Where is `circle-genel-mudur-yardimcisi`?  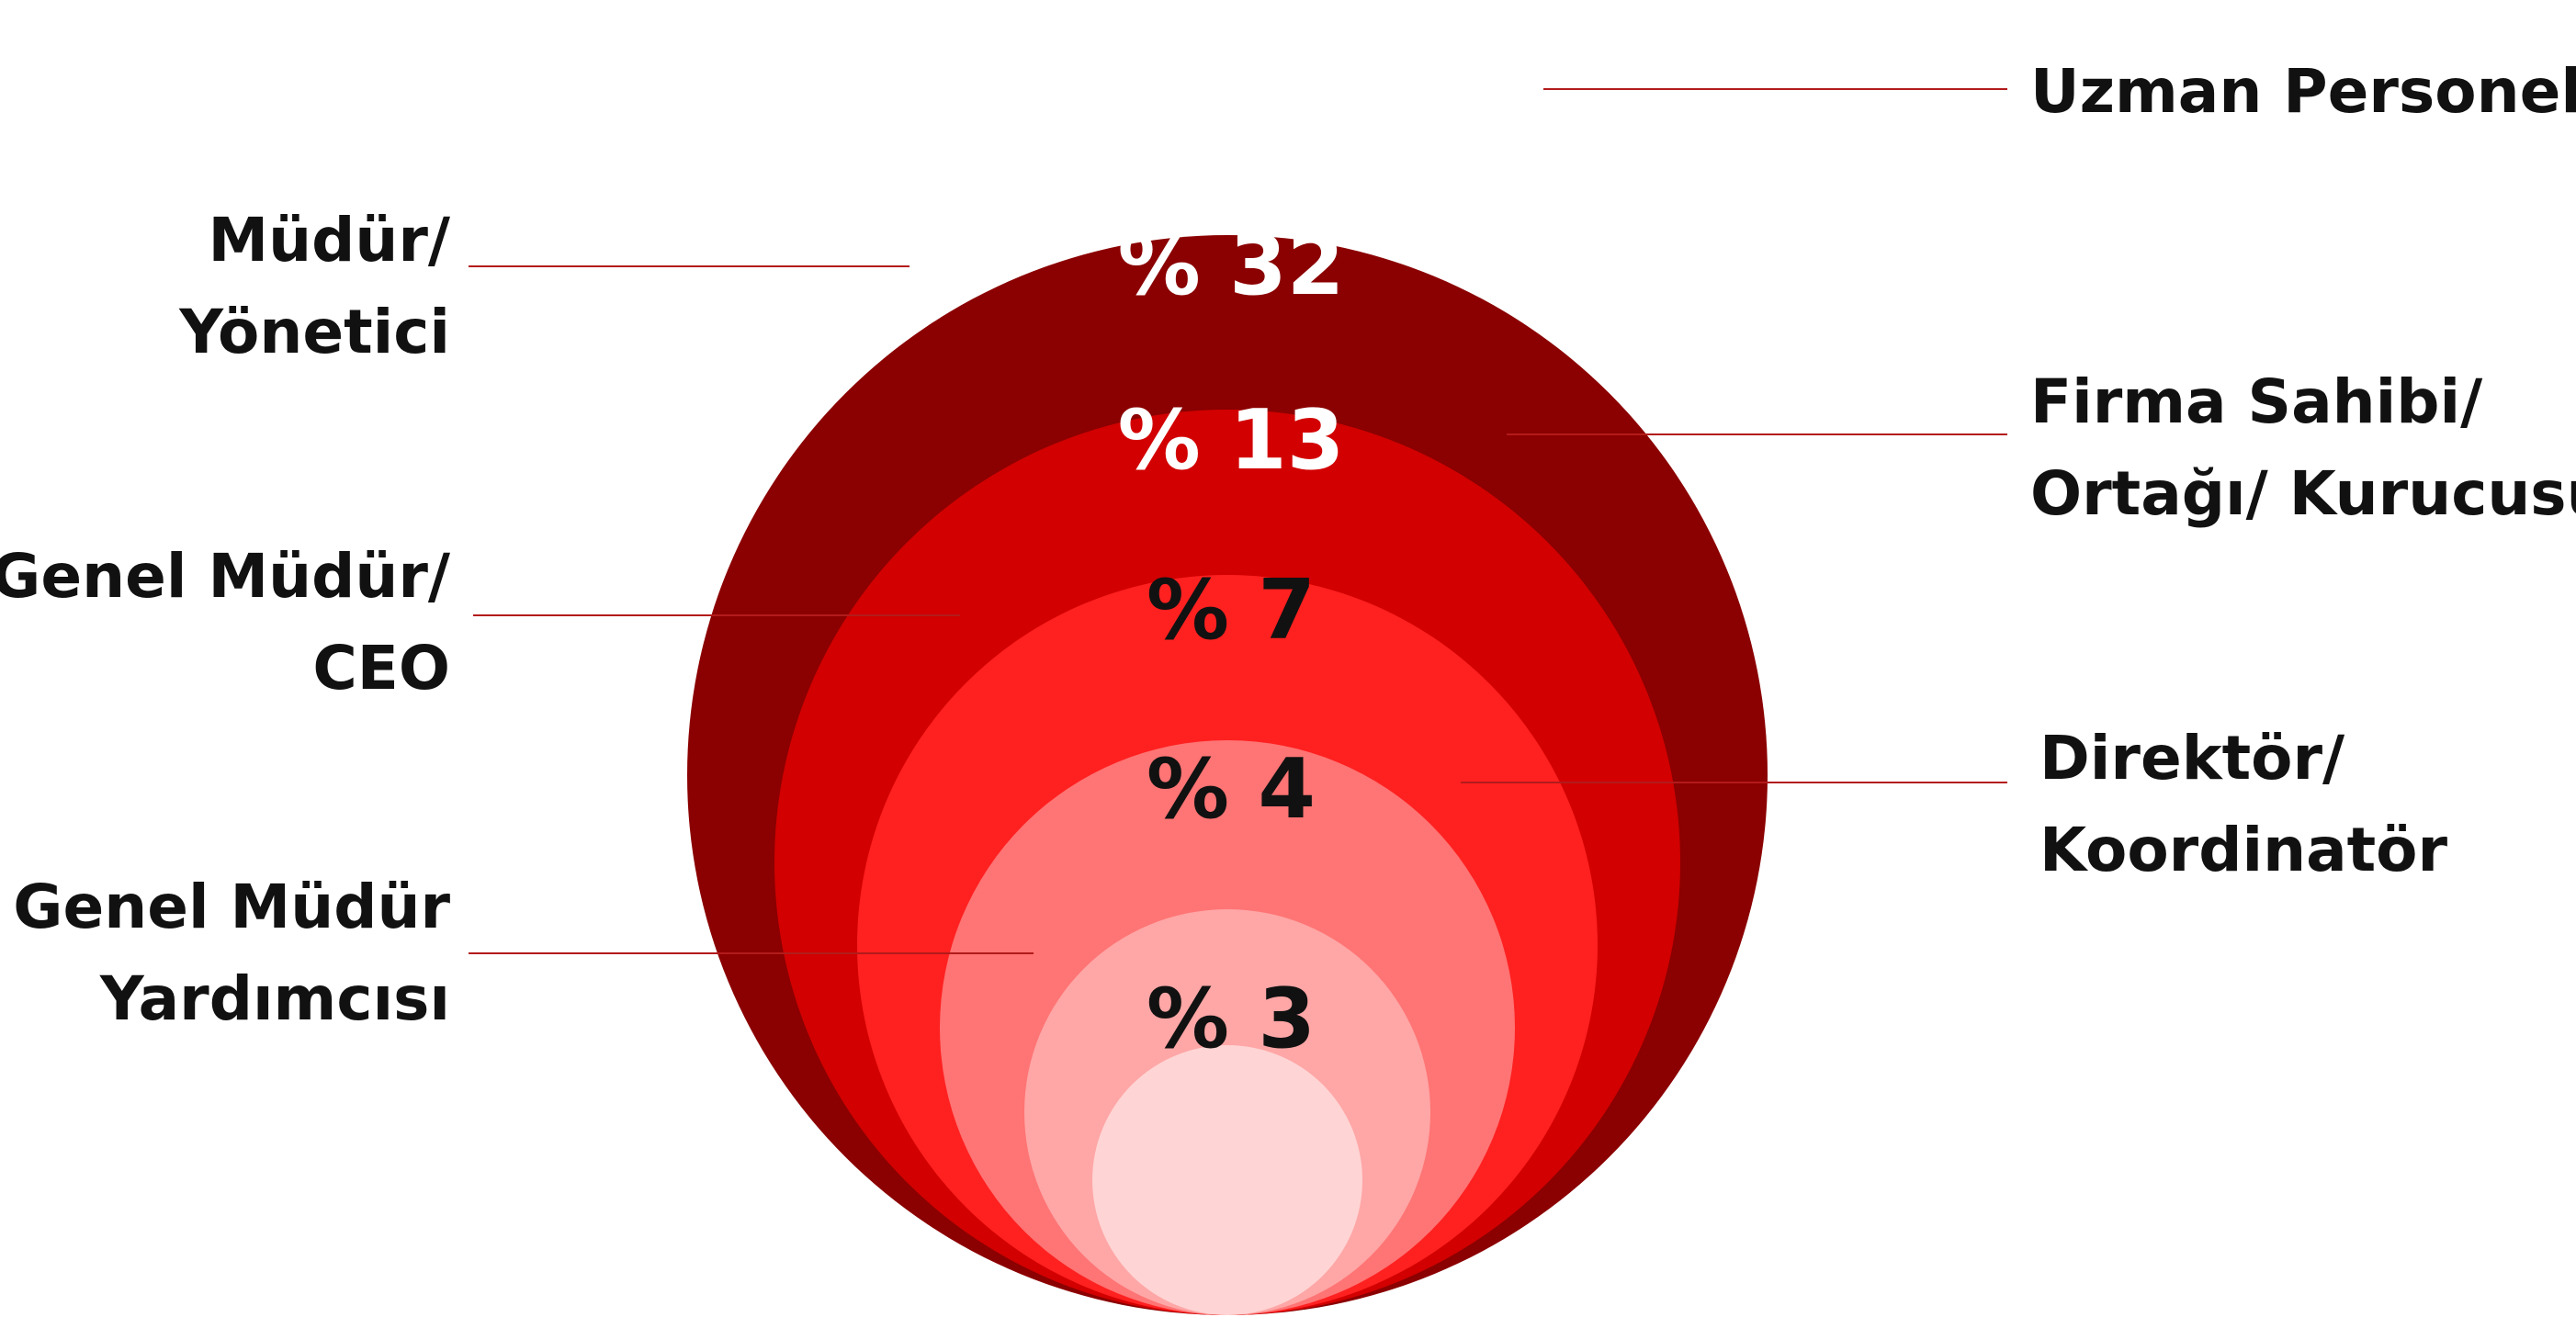 circle-genel-mudur-yardimcisi is located at coordinates (1227, 1180).